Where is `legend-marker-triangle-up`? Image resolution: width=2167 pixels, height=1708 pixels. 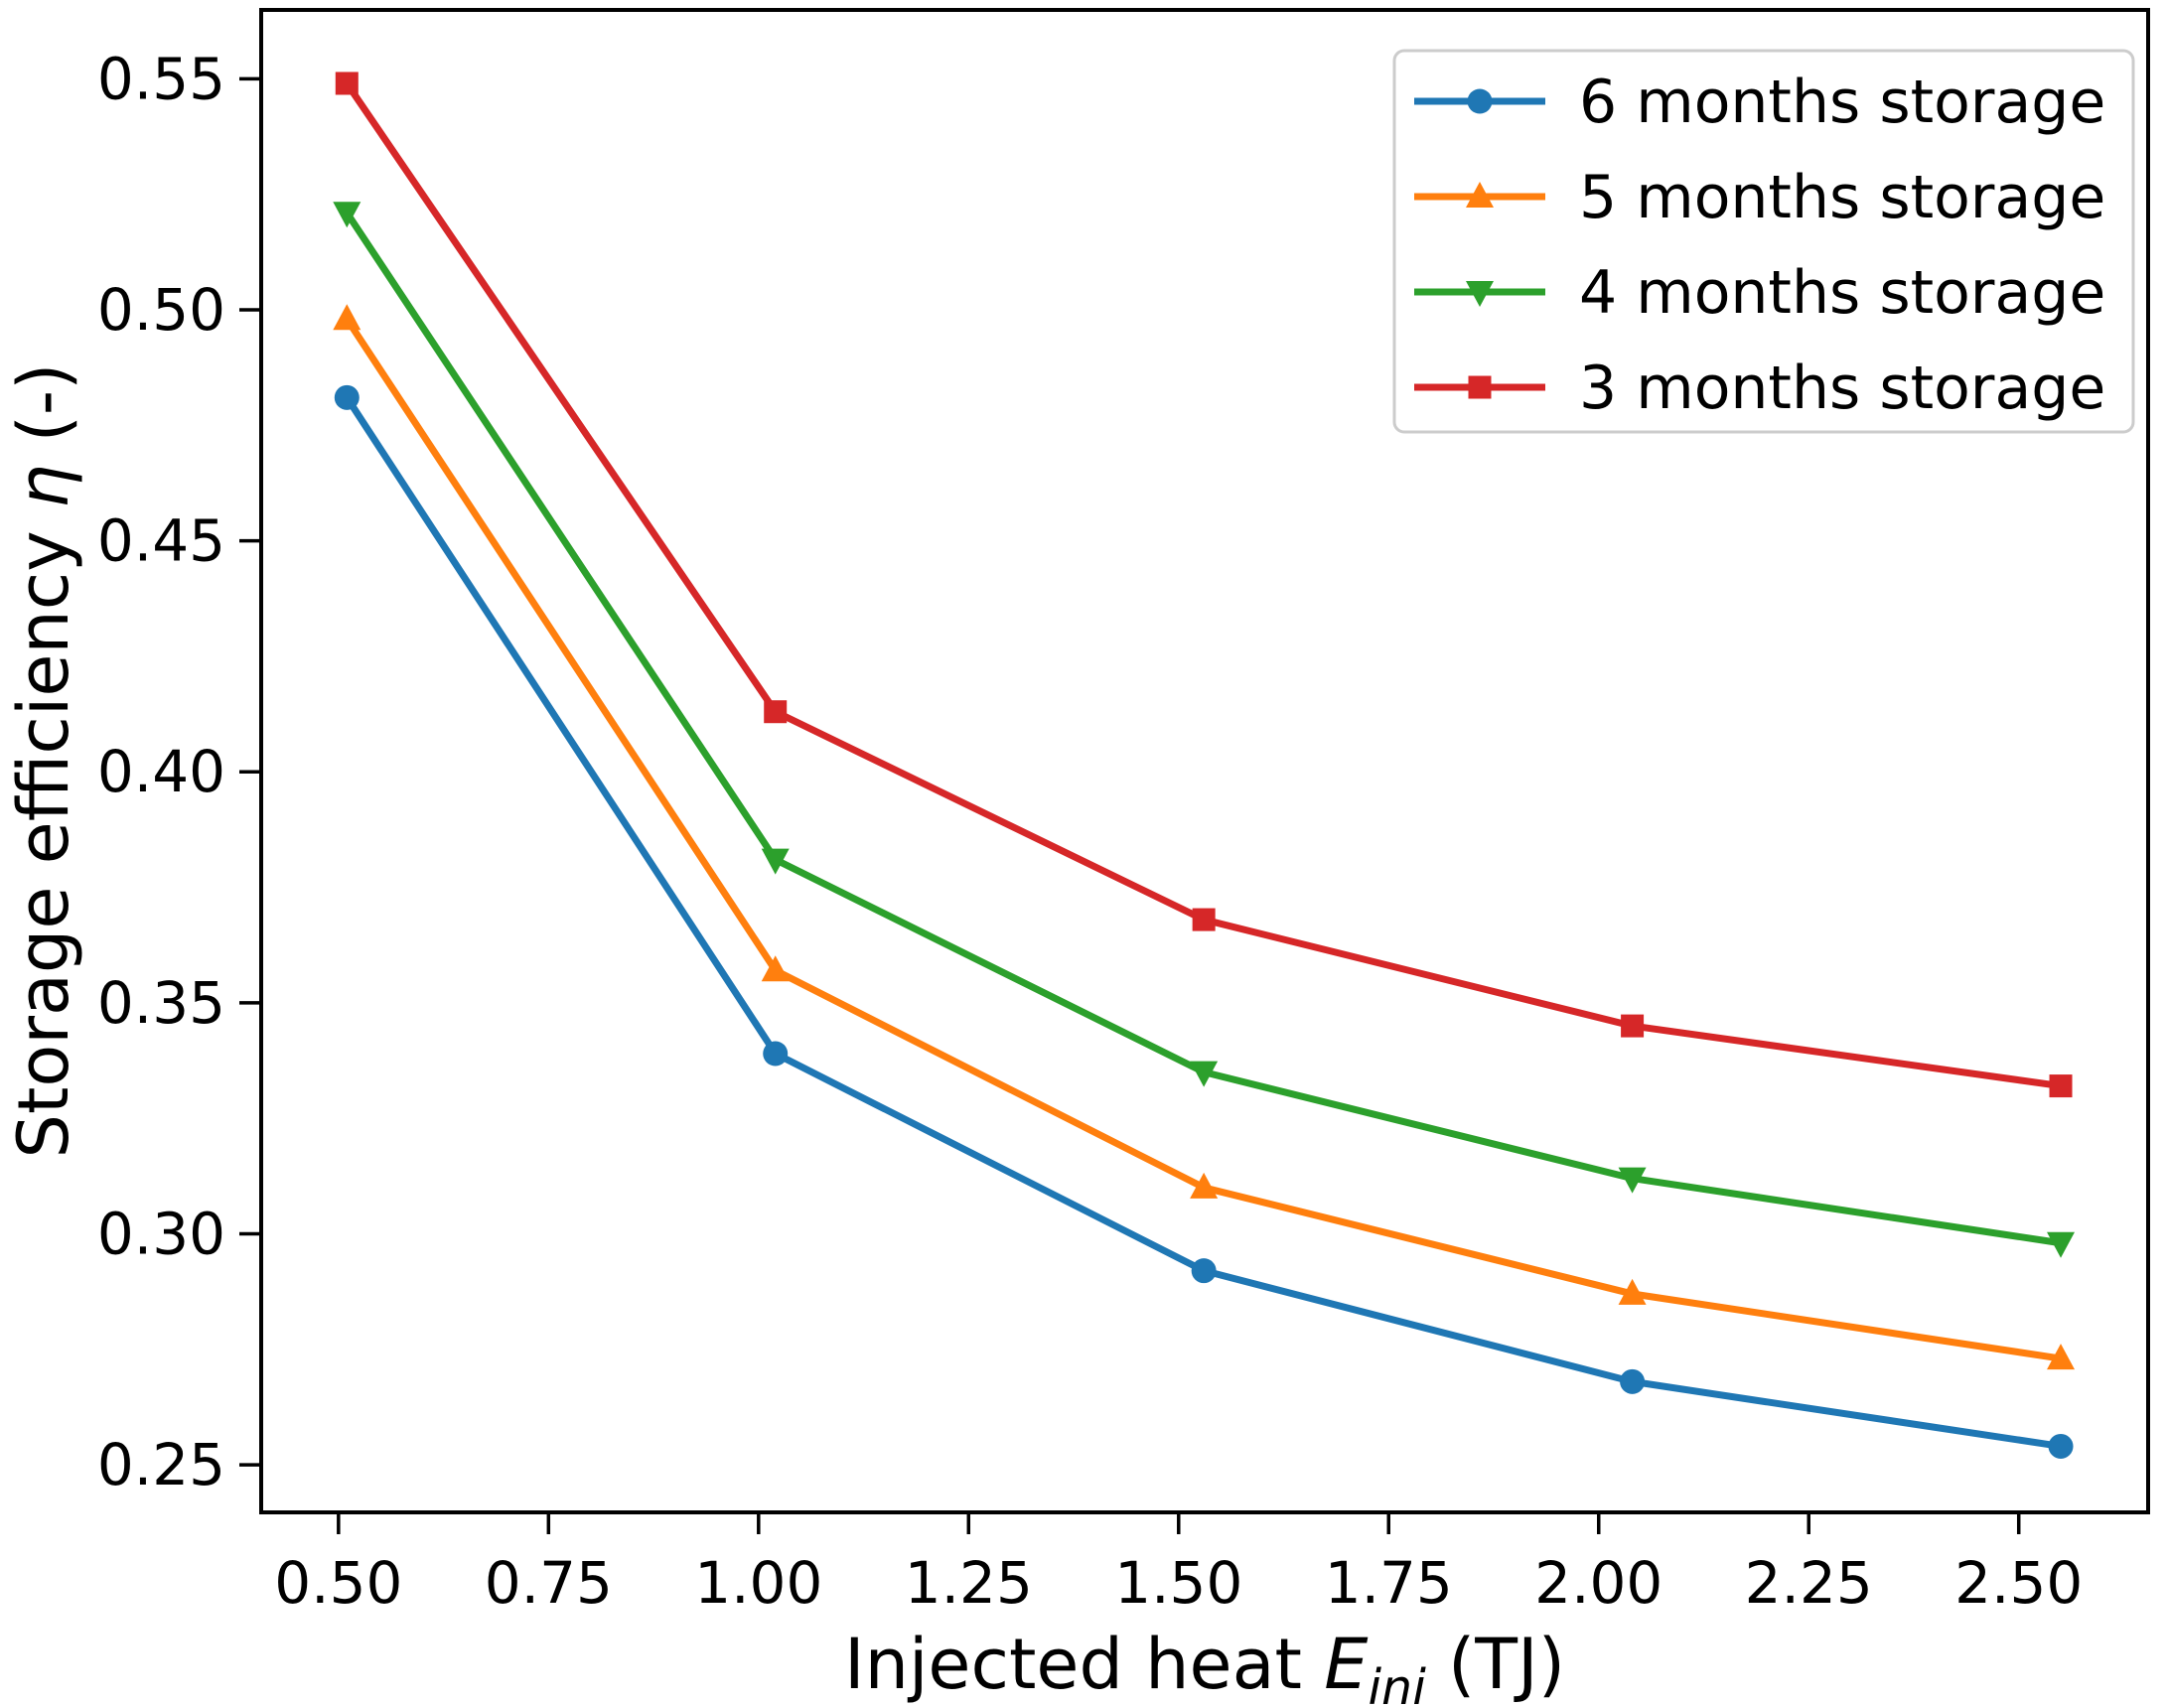
legend-marker-triangle-up is located at coordinates (1480, 195).